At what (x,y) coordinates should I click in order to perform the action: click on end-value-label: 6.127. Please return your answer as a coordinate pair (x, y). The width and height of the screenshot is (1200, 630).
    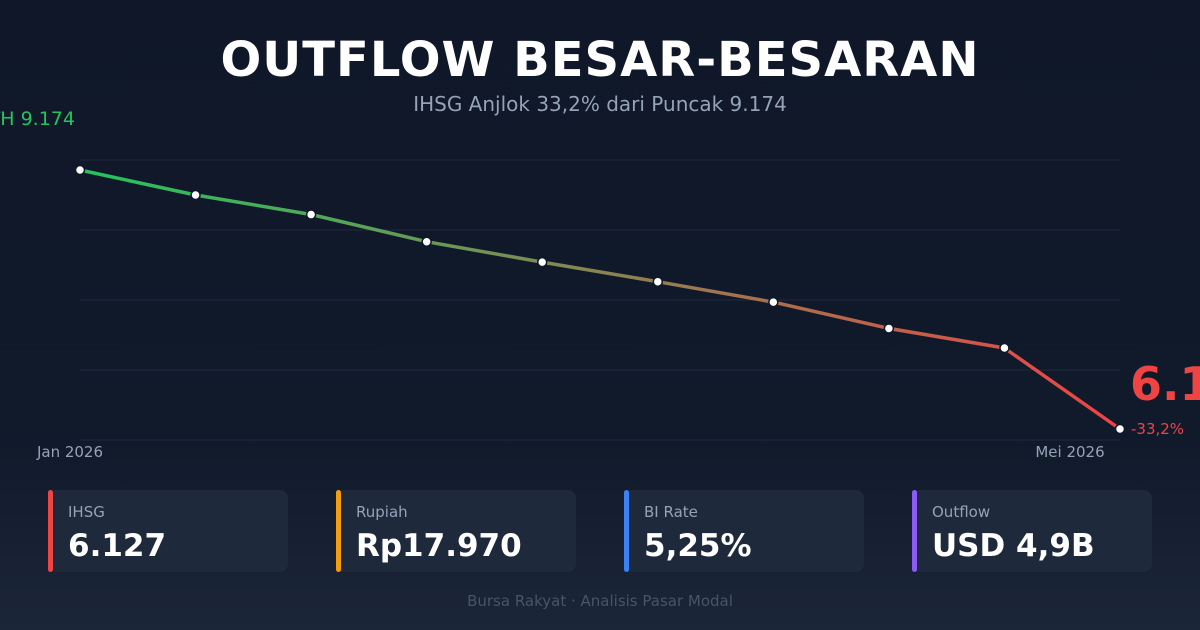
    Looking at the image, I should click on (1165, 384).